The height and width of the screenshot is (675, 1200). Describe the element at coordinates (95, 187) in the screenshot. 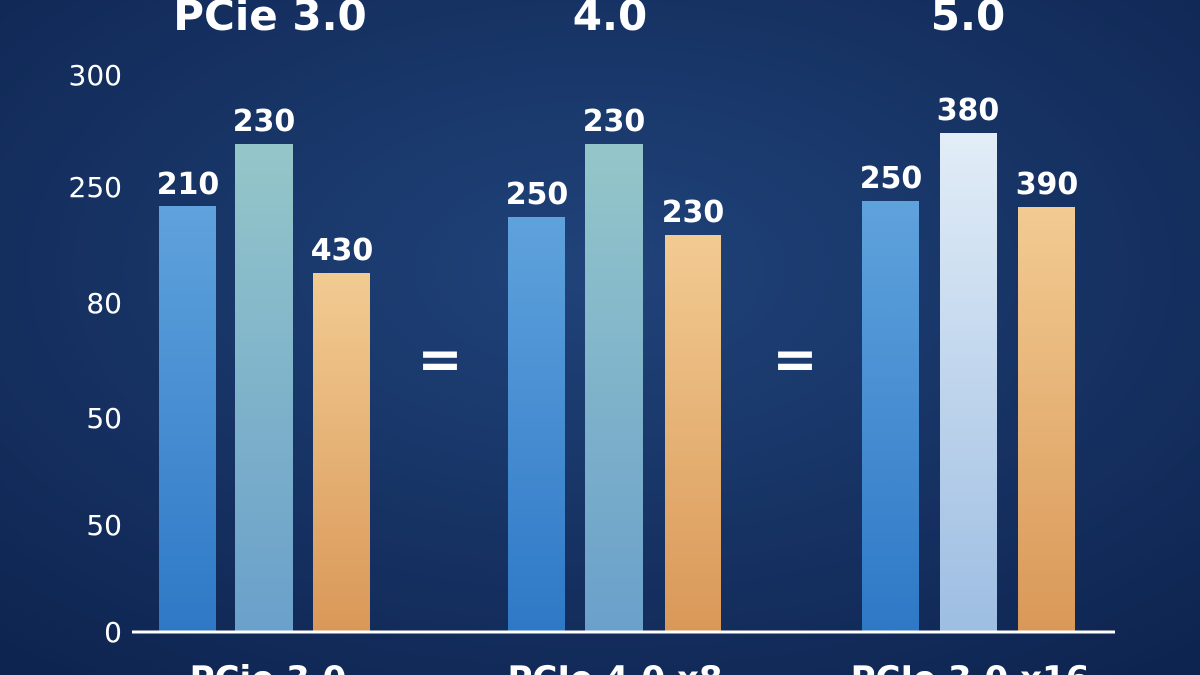

I see `axis-label: 250` at that location.